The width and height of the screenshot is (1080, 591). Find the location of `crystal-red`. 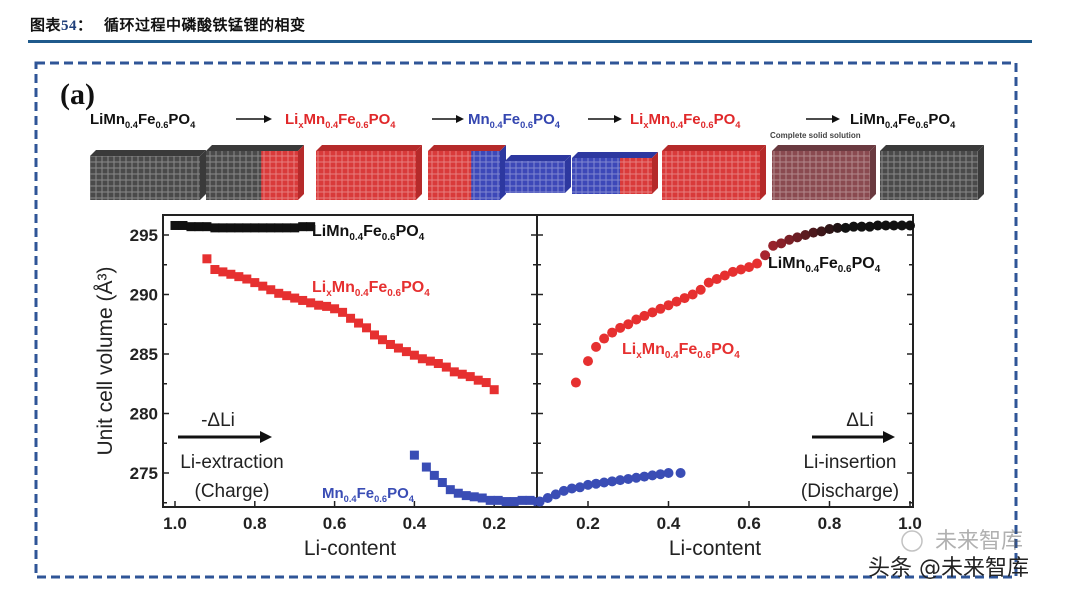

crystal-red is located at coordinates (714, 172).